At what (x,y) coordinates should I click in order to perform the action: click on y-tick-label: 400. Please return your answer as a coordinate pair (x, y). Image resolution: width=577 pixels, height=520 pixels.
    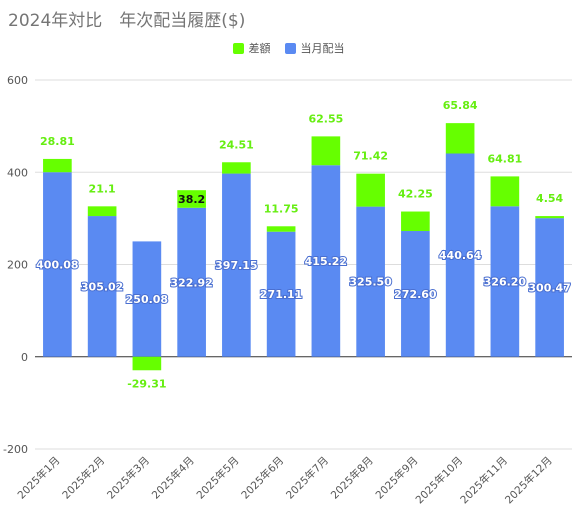
    Looking at the image, I should click on (17, 172).